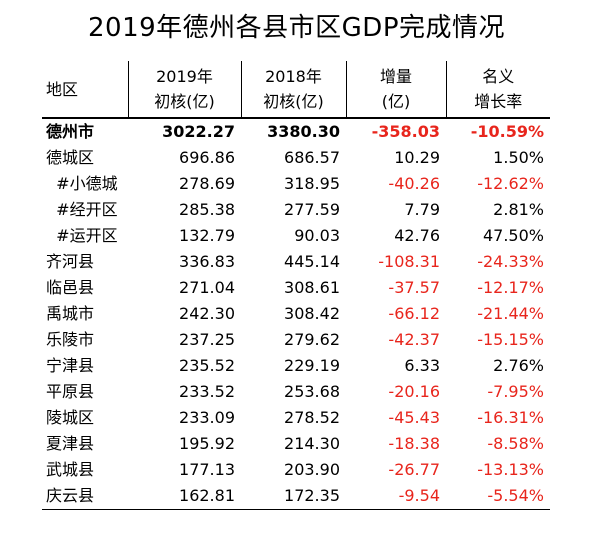  What do you see at coordinates (312, 443) in the screenshot?
I see `cell-gdp-2018: 214.30` at bounding box center [312, 443].